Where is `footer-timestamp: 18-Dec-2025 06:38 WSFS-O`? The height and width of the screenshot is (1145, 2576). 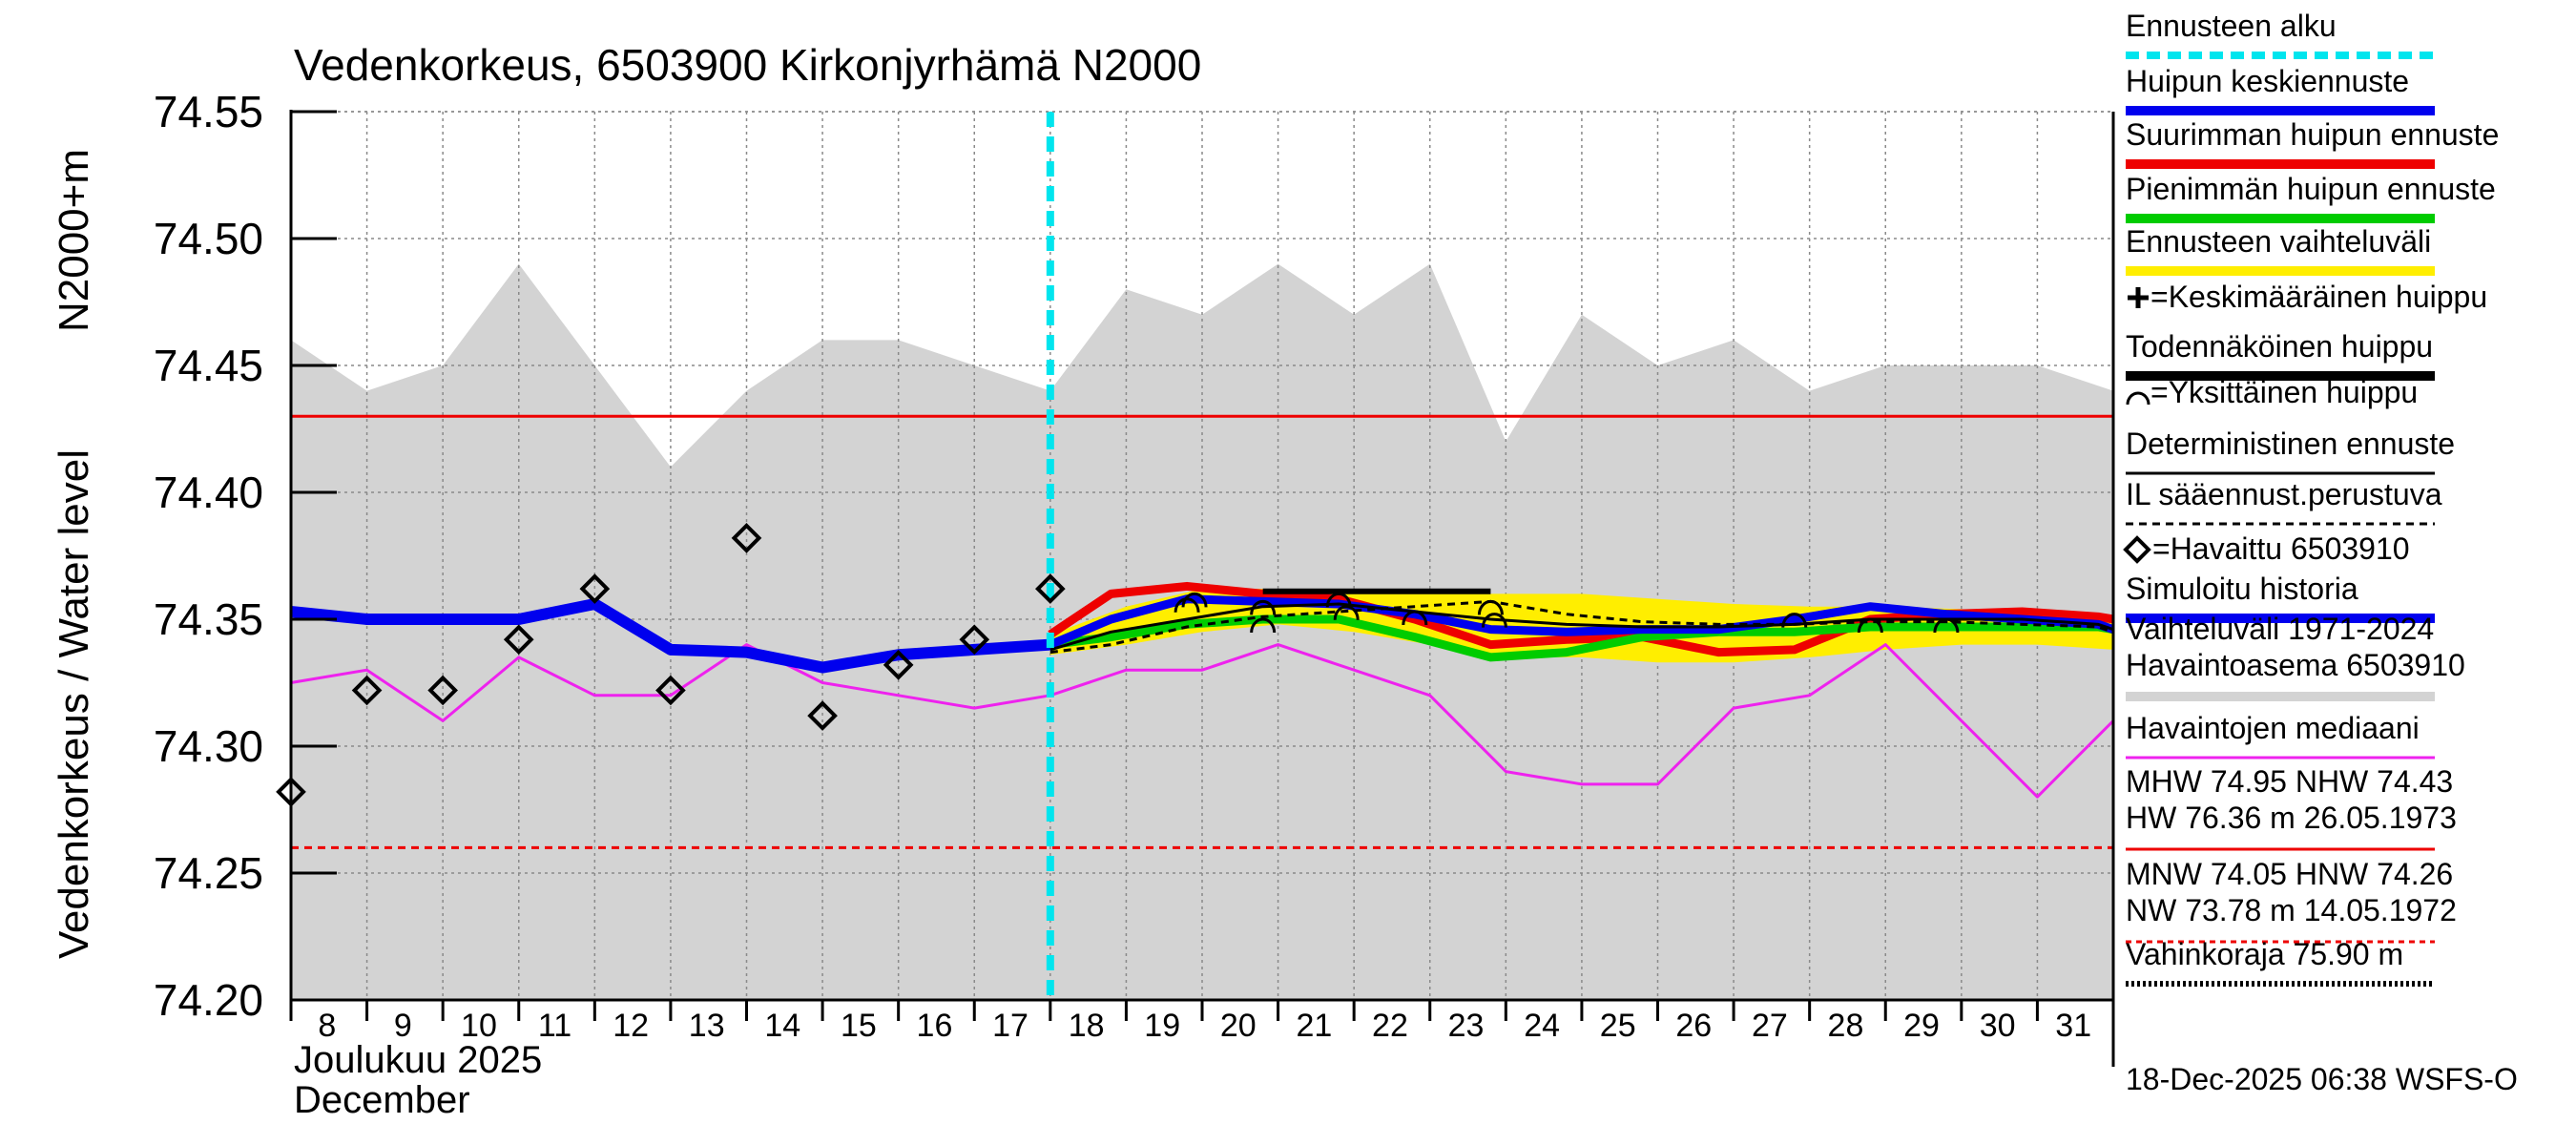
footer-timestamp: 18-Dec-2025 06:38 WSFS-O is located at coordinates (2322, 1079).